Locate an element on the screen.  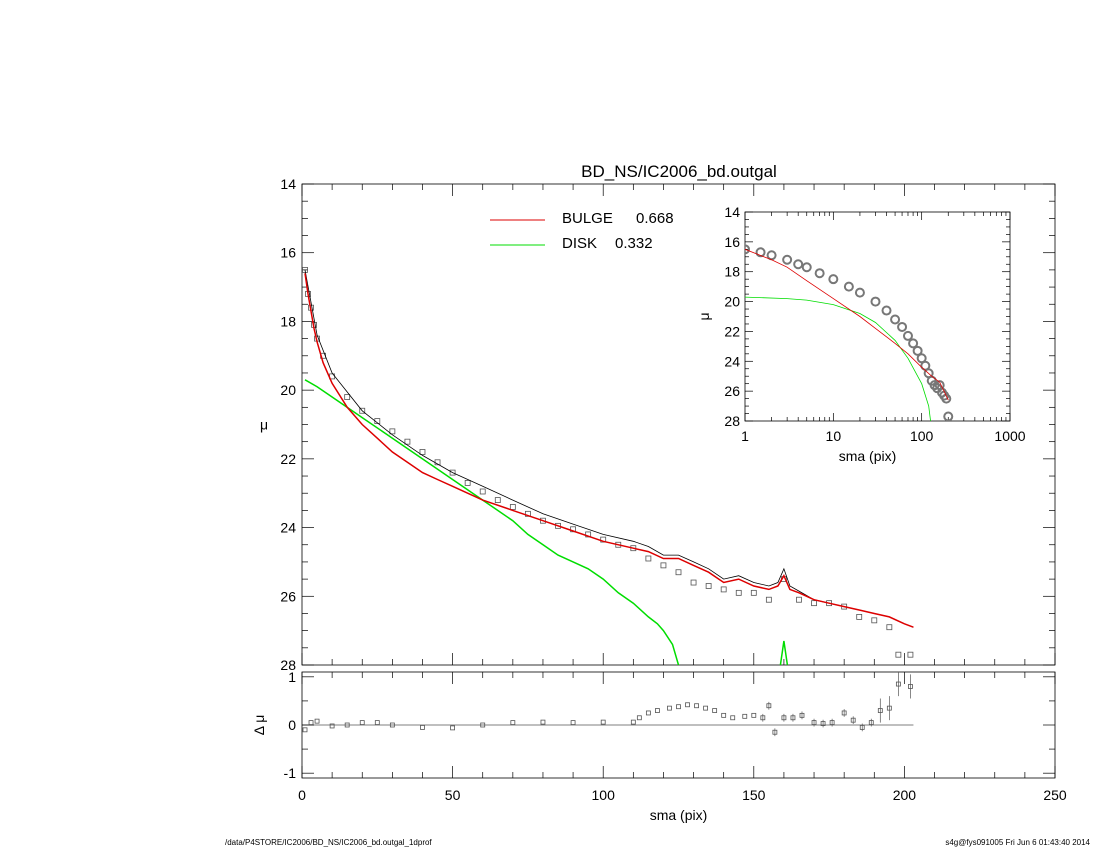
x-tick-label: 200 is located at coordinates (905, 795).